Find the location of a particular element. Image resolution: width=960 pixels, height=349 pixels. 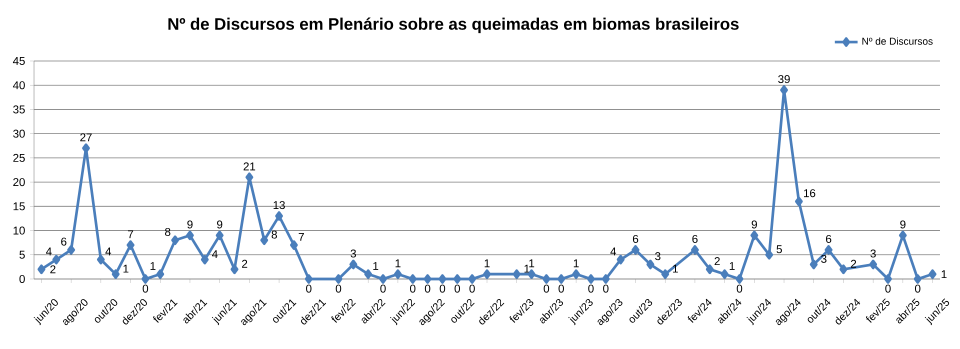

y-tick-label: 35 is located at coordinates (19, 109).